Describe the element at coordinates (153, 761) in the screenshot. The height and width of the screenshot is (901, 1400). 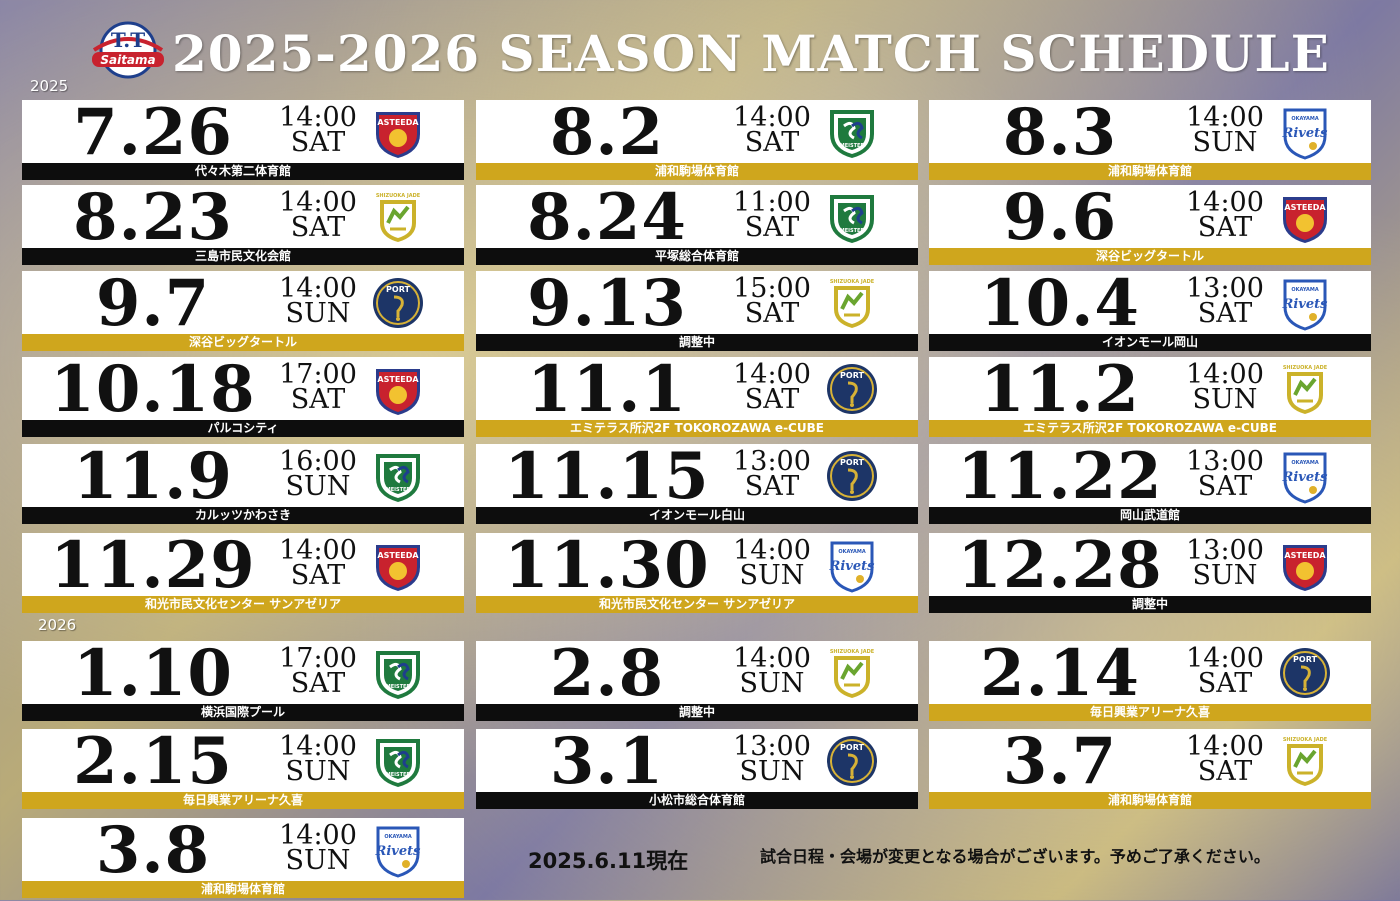
I see `match-date: 2.15` at that location.